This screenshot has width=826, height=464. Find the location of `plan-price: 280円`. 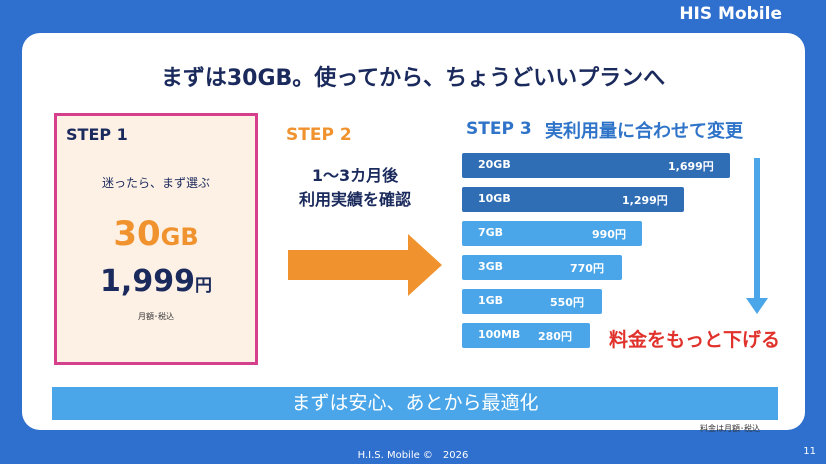

plan-price: 280円 is located at coordinates (555, 336).